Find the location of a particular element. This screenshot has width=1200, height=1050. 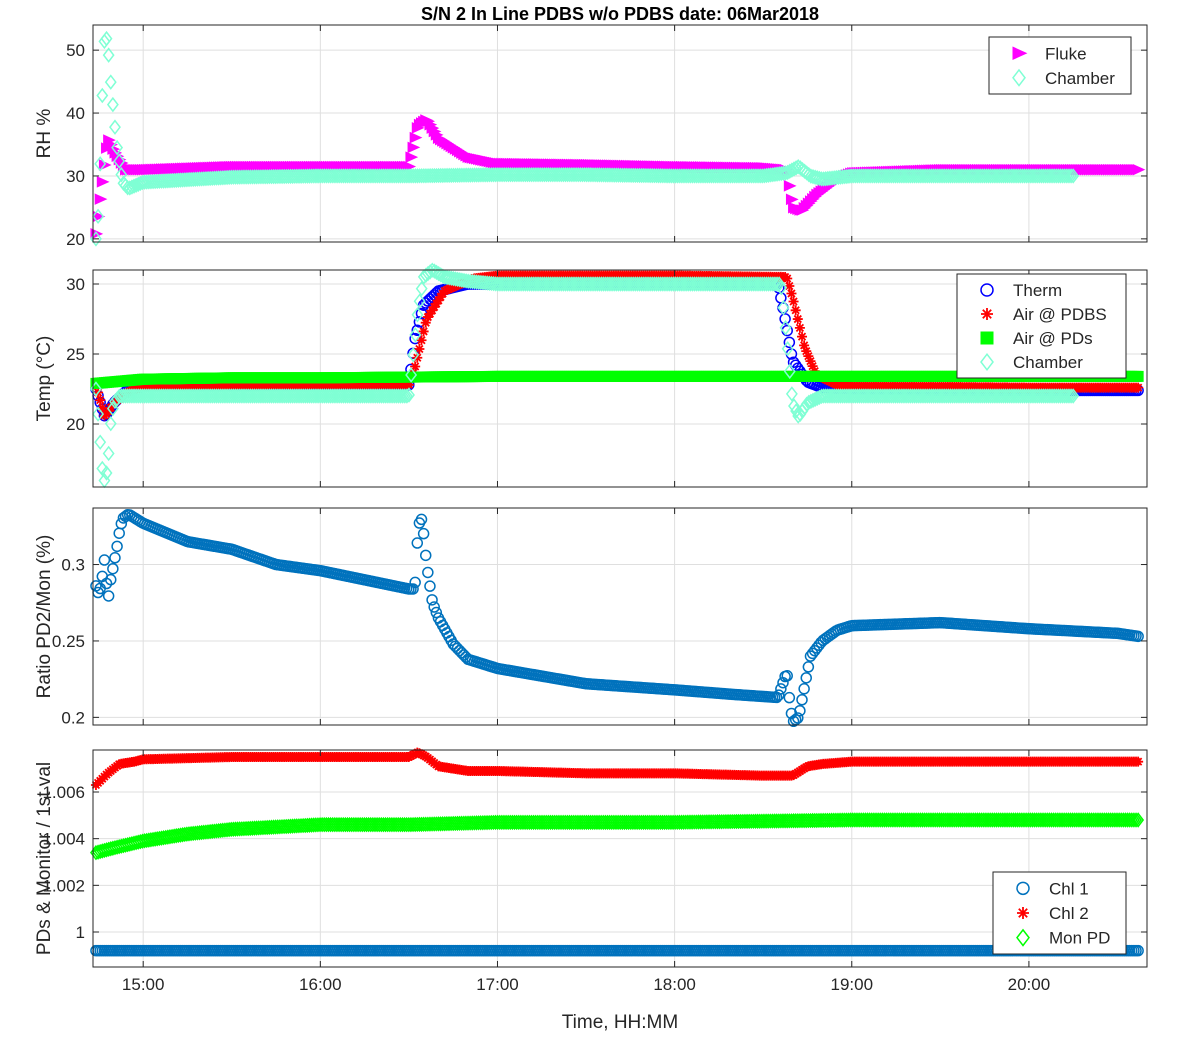

series-mon-pd is located at coordinates (617, 836).